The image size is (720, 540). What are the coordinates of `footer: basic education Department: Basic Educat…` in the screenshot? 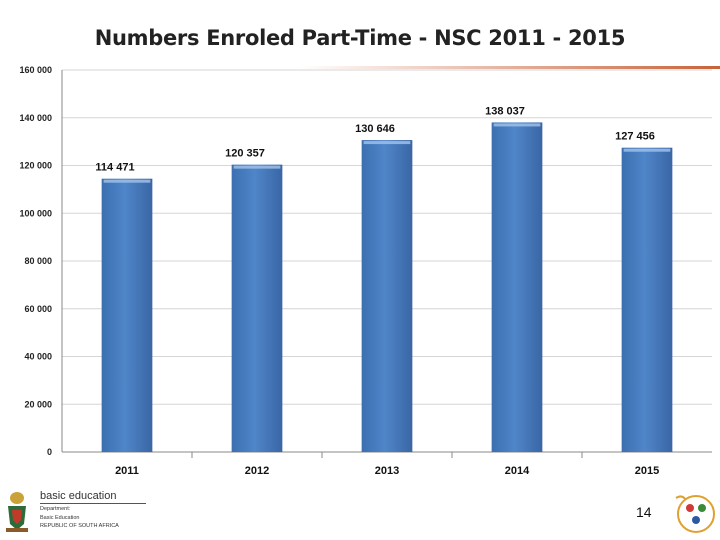 It's located at (360, 514).